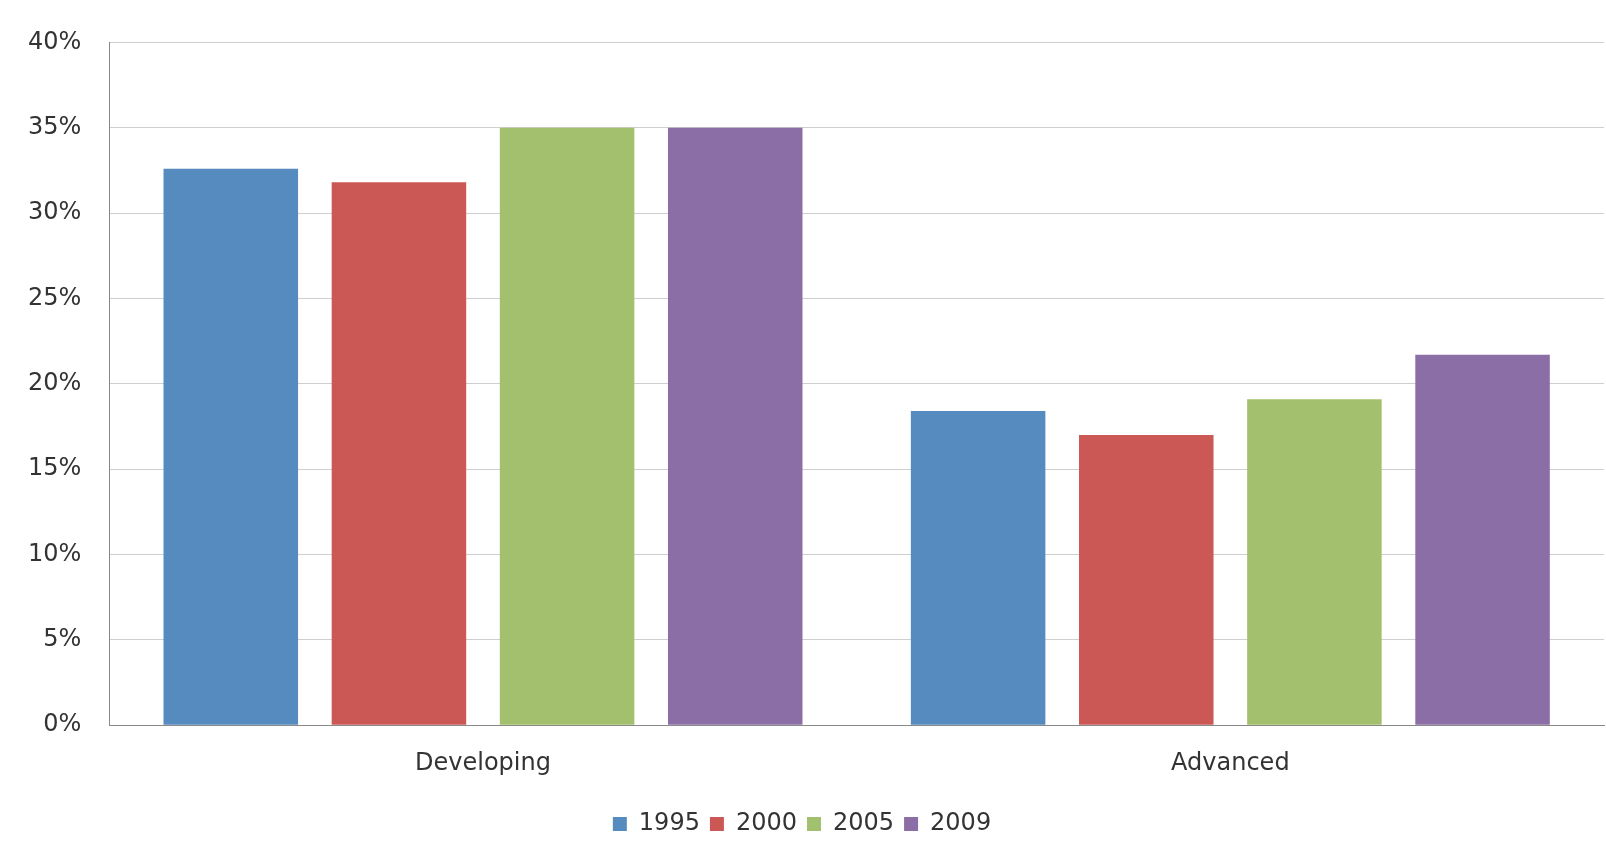 This screenshot has height=846, width=1606. What do you see at coordinates (766, 822) in the screenshot?
I see `legend-label: 2000` at bounding box center [766, 822].